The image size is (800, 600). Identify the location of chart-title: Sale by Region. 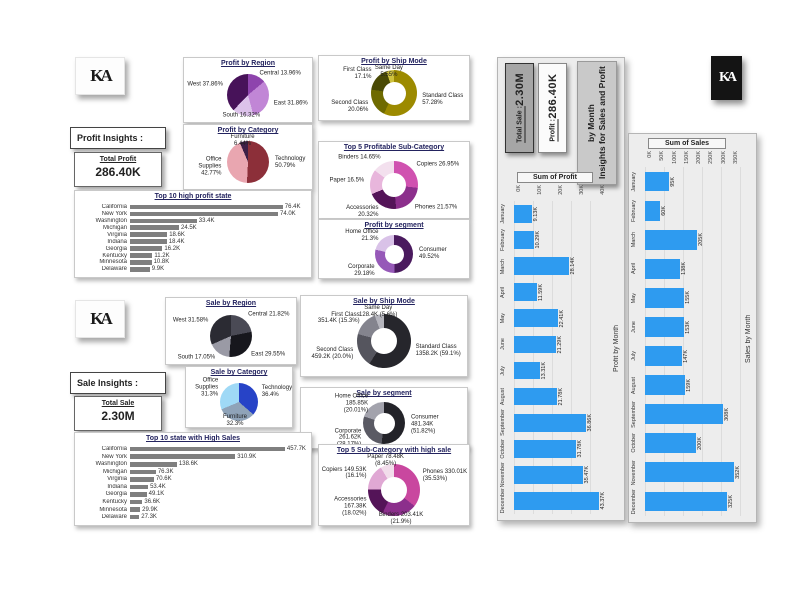
(231, 303).